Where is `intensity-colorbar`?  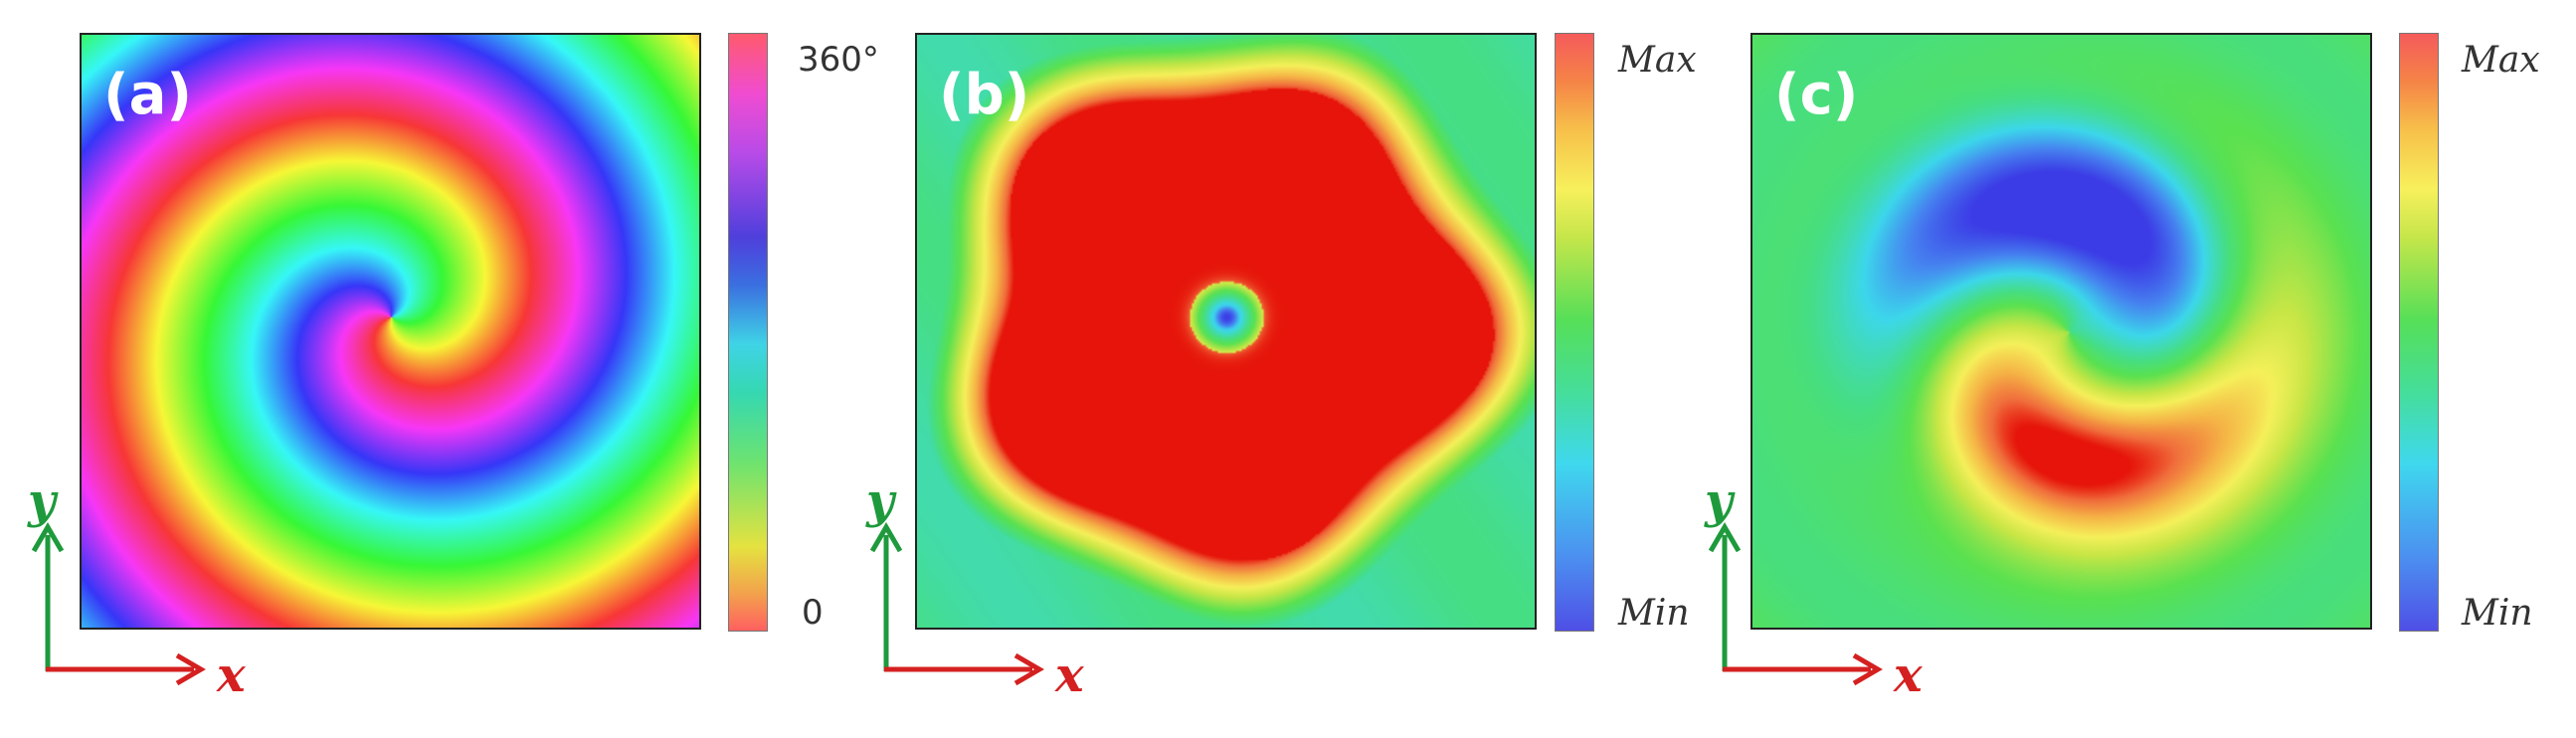 intensity-colorbar is located at coordinates (1574, 333).